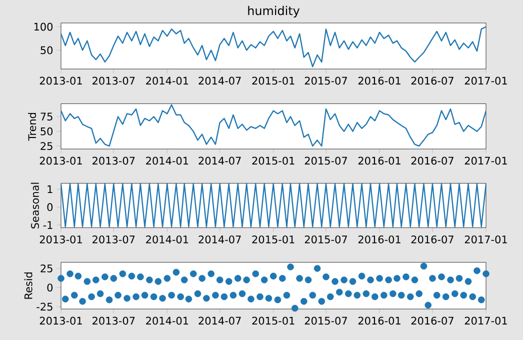 Image resolution: width=523 pixels, height=340 pixels. What do you see at coordinates (28, 285) in the screenshot?
I see `y-axis-title: Resid` at bounding box center [28, 285].